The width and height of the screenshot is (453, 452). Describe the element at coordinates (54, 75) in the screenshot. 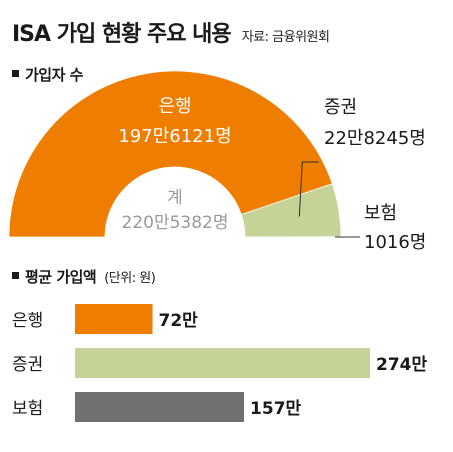

I see `subscribers-title-text: 가입자 수` at that location.